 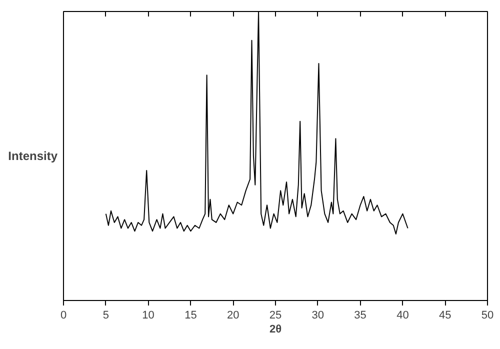 What do you see at coordinates (233, 316) in the screenshot?
I see `x-tick-label: 20` at bounding box center [233, 316].